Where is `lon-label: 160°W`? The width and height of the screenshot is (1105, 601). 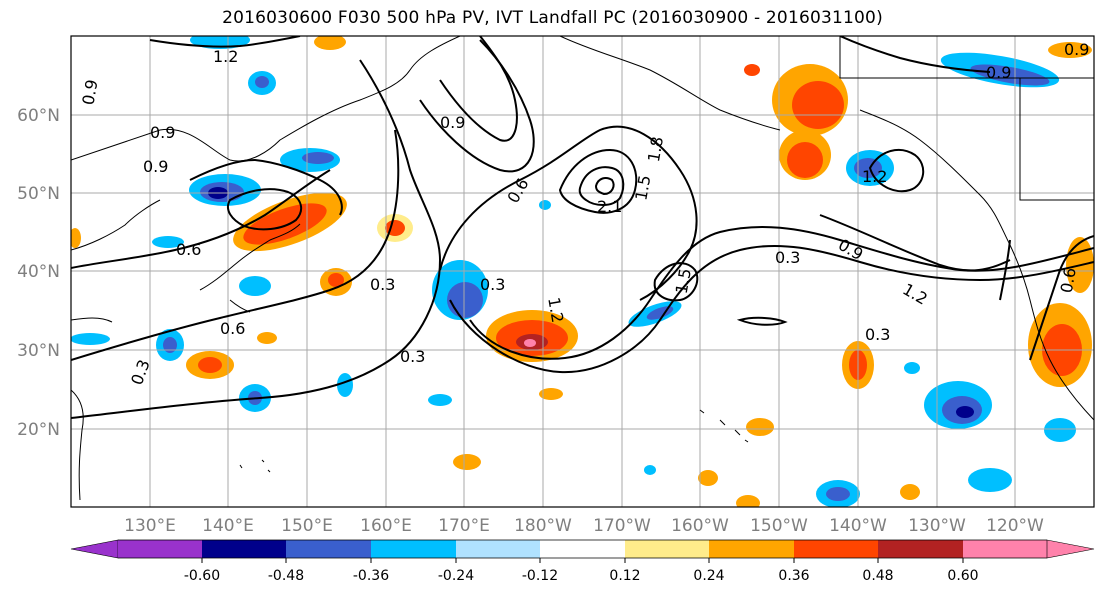
lon-label: 160°W is located at coordinates (700, 526).